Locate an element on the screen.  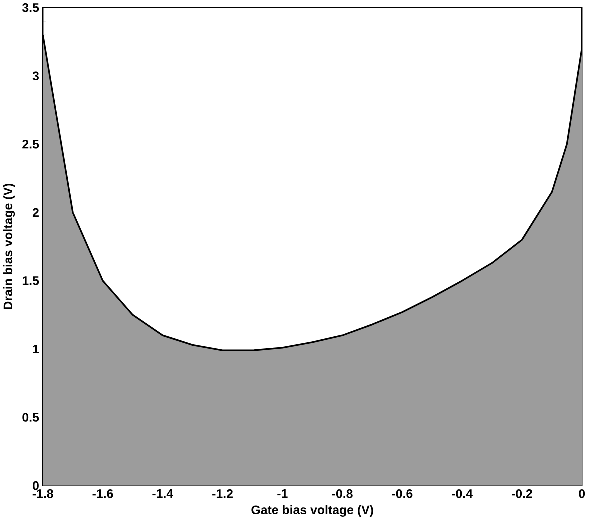
y-tick-label: 2 is located at coordinates (35, 212).